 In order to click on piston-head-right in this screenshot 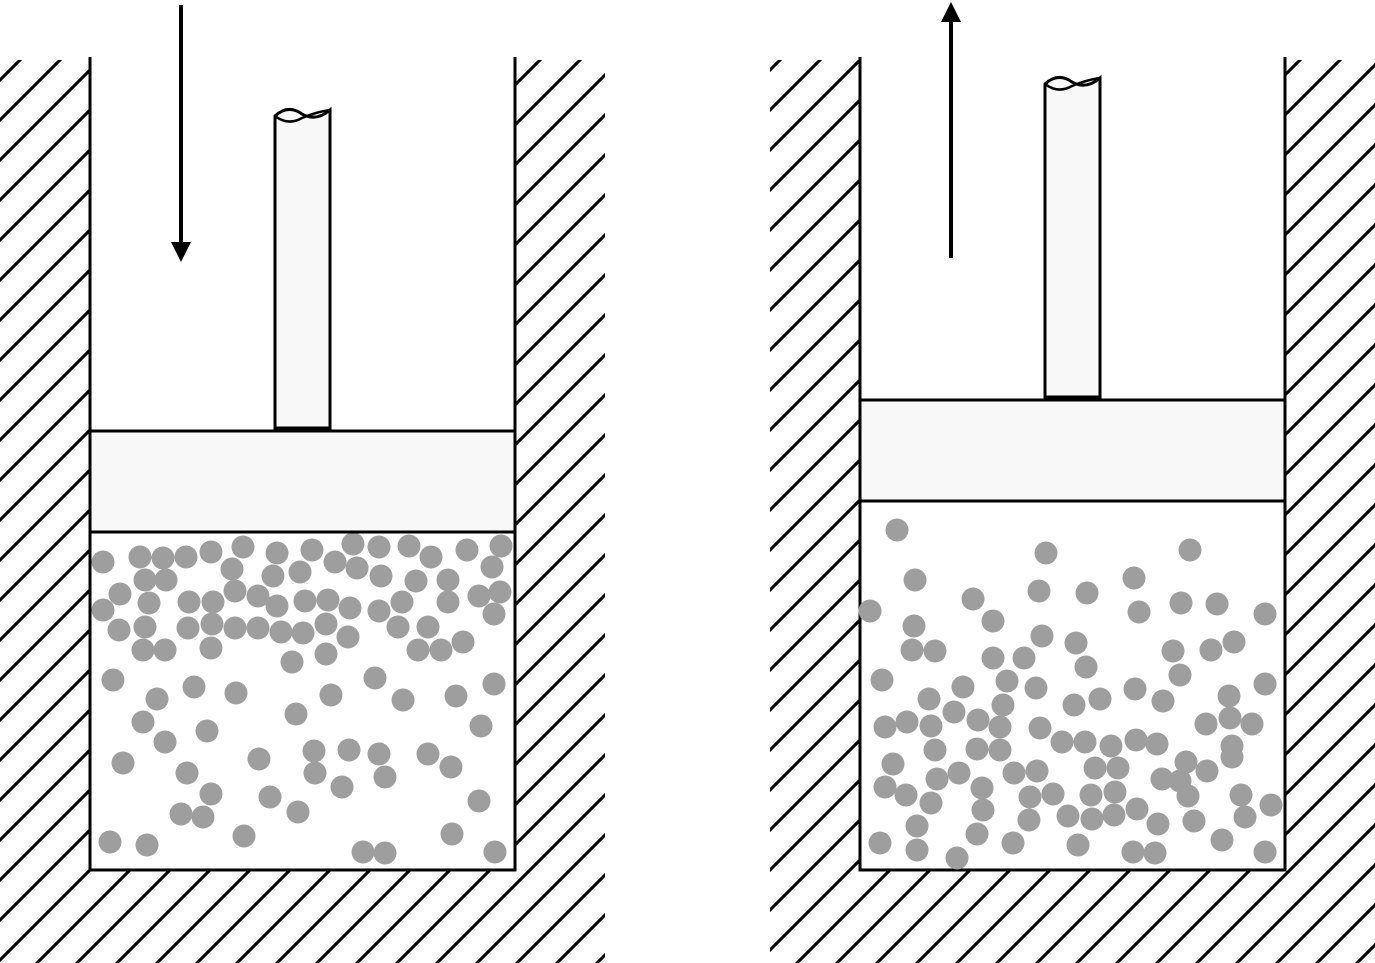, I will do `click(1072, 450)`.